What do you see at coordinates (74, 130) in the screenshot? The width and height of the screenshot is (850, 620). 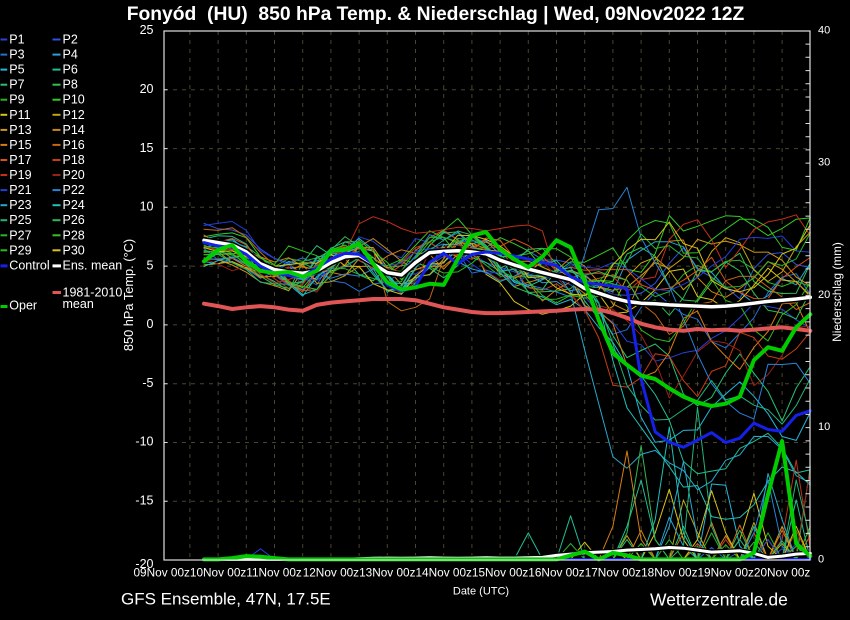 I see `svg-text: P14` at bounding box center [74, 130].